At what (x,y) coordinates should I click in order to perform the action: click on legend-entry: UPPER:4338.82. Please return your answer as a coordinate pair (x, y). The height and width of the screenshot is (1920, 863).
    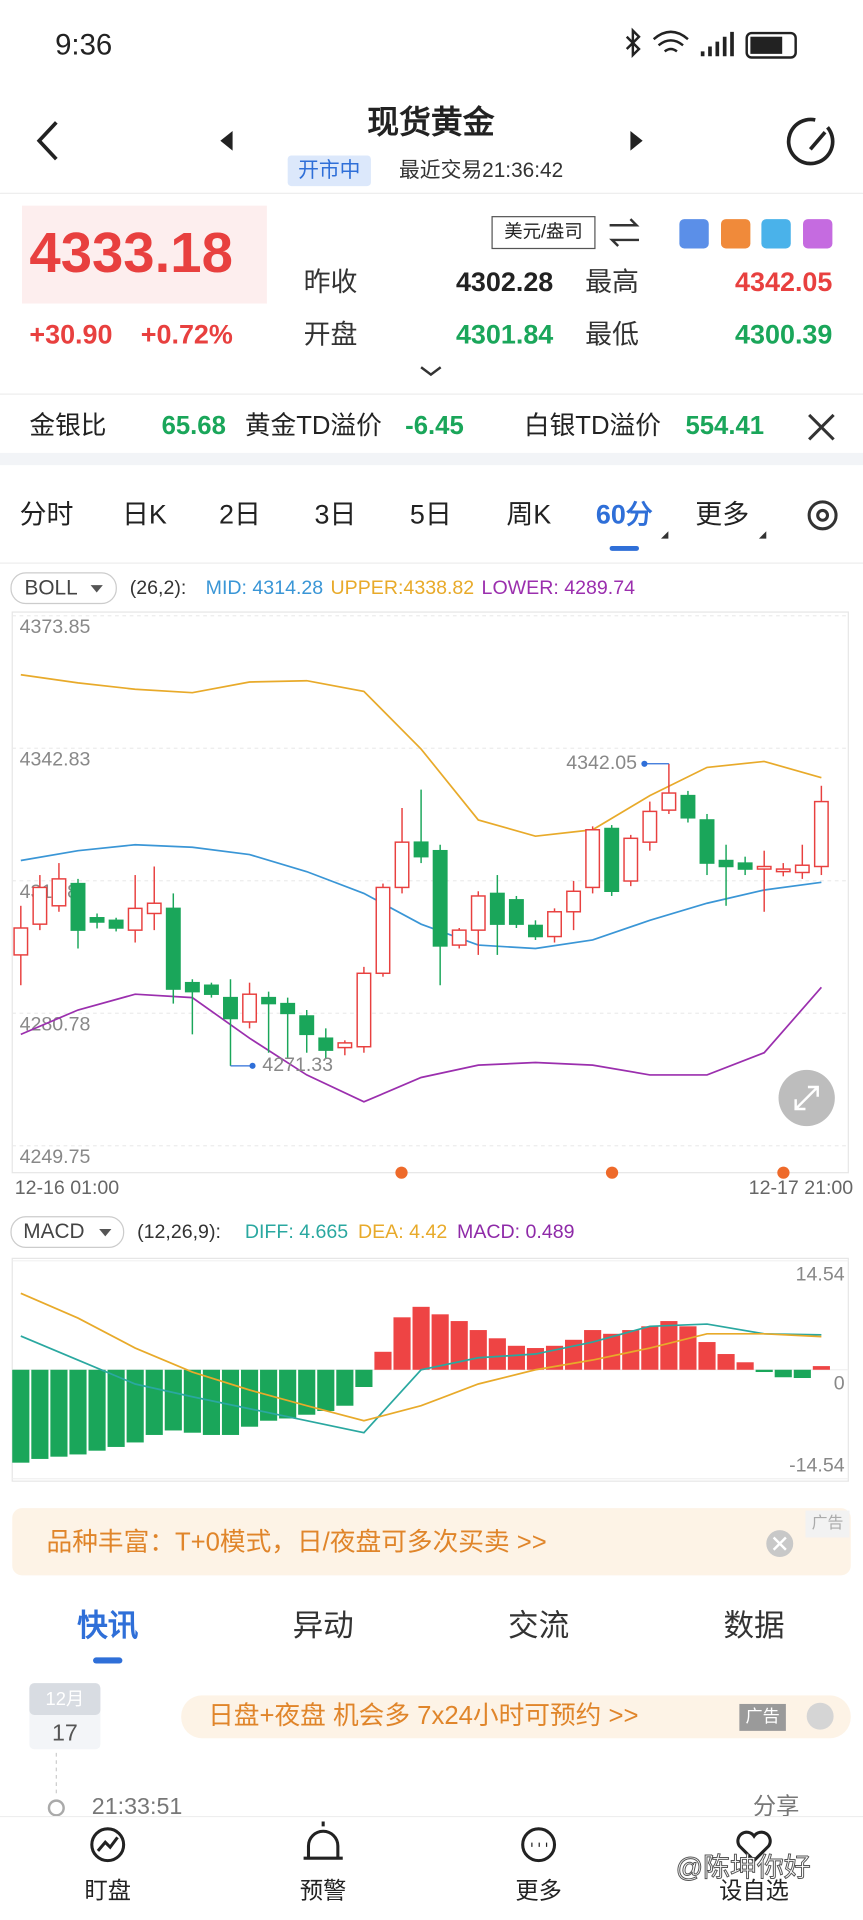
    Looking at the image, I should click on (403, 588).